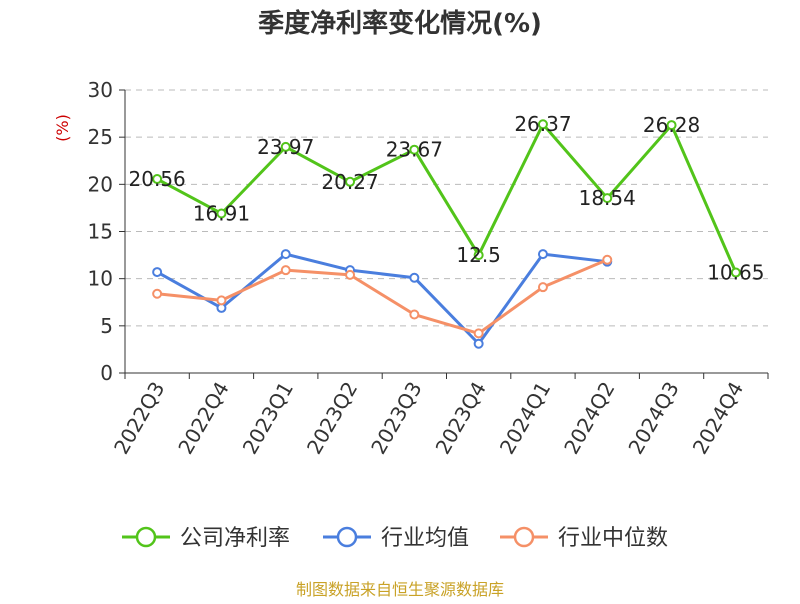  I want to click on x-tick-label: 2022Q3, so click(139, 418).